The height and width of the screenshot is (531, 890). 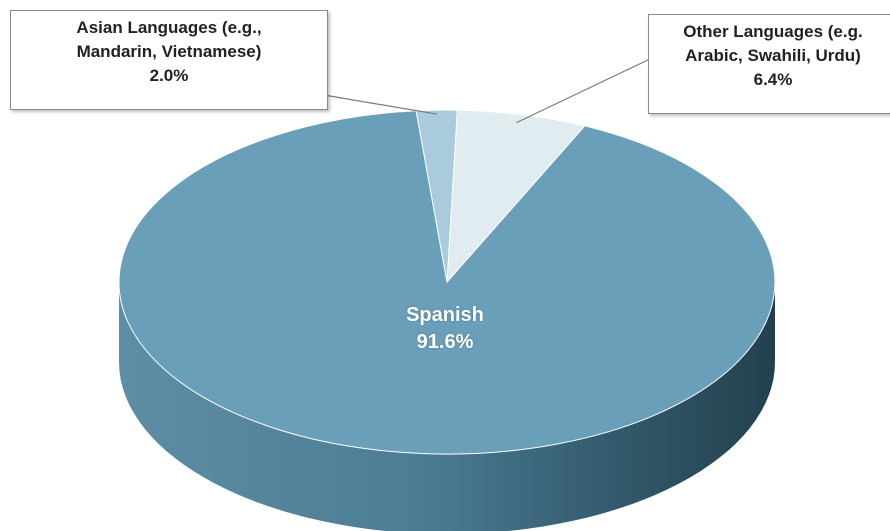 What do you see at coordinates (169, 75) in the screenshot?
I see `callout-asian-value: 2.0%` at bounding box center [169, 75].